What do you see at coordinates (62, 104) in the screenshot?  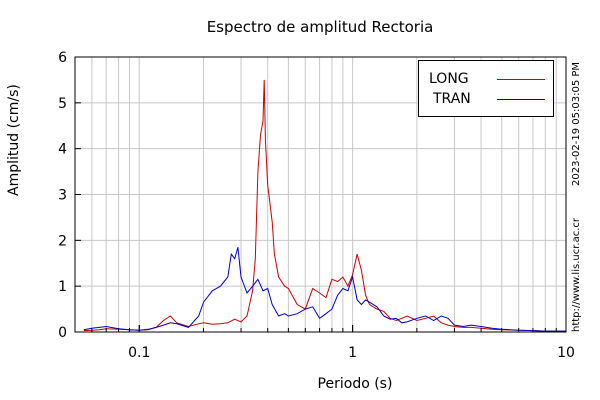 I see `y-tick-label: 5` at bounding box center [62, 104].